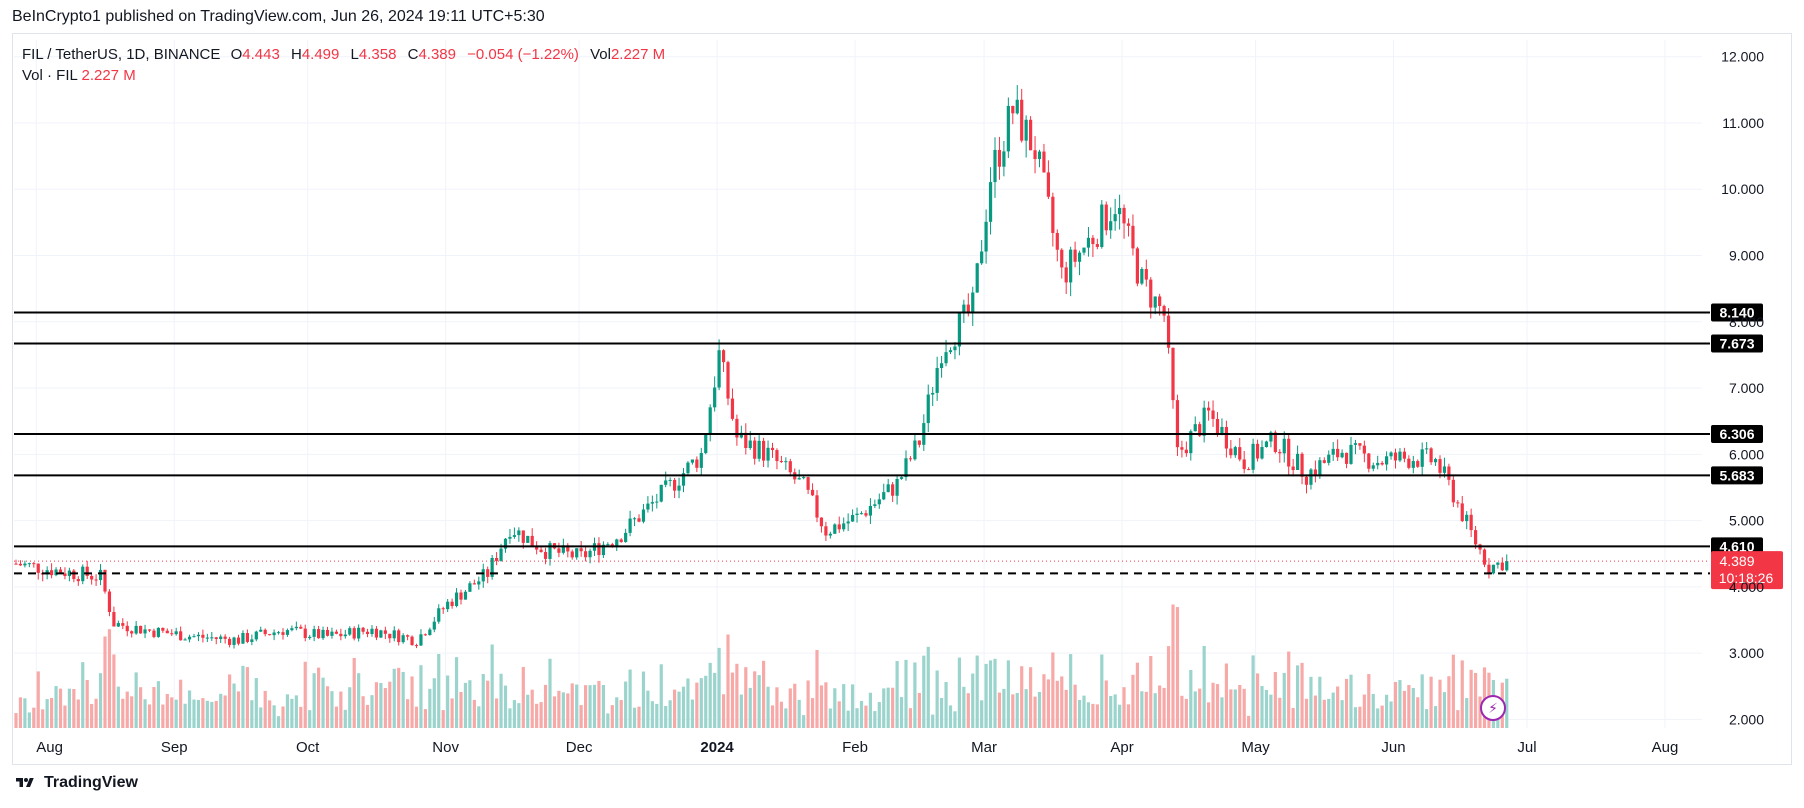 Image resolution: width=1804 pixels, height=808 pixels. I want to click on tradingview-footer: TradingView, so click(75, 783).